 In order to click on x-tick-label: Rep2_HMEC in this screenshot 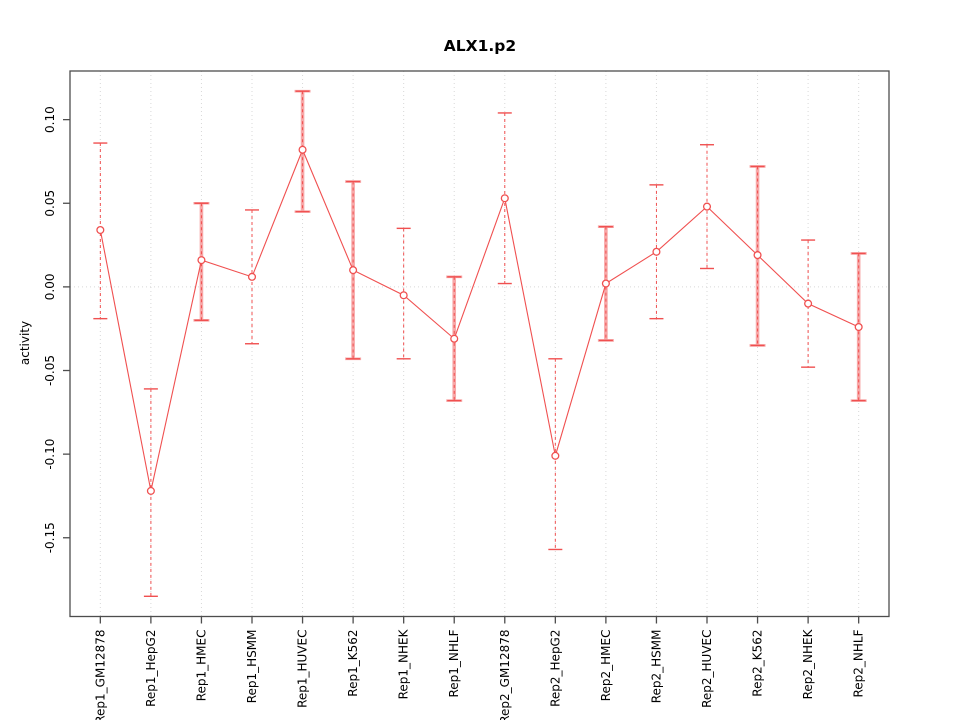, I will do `click(606, 666)`.